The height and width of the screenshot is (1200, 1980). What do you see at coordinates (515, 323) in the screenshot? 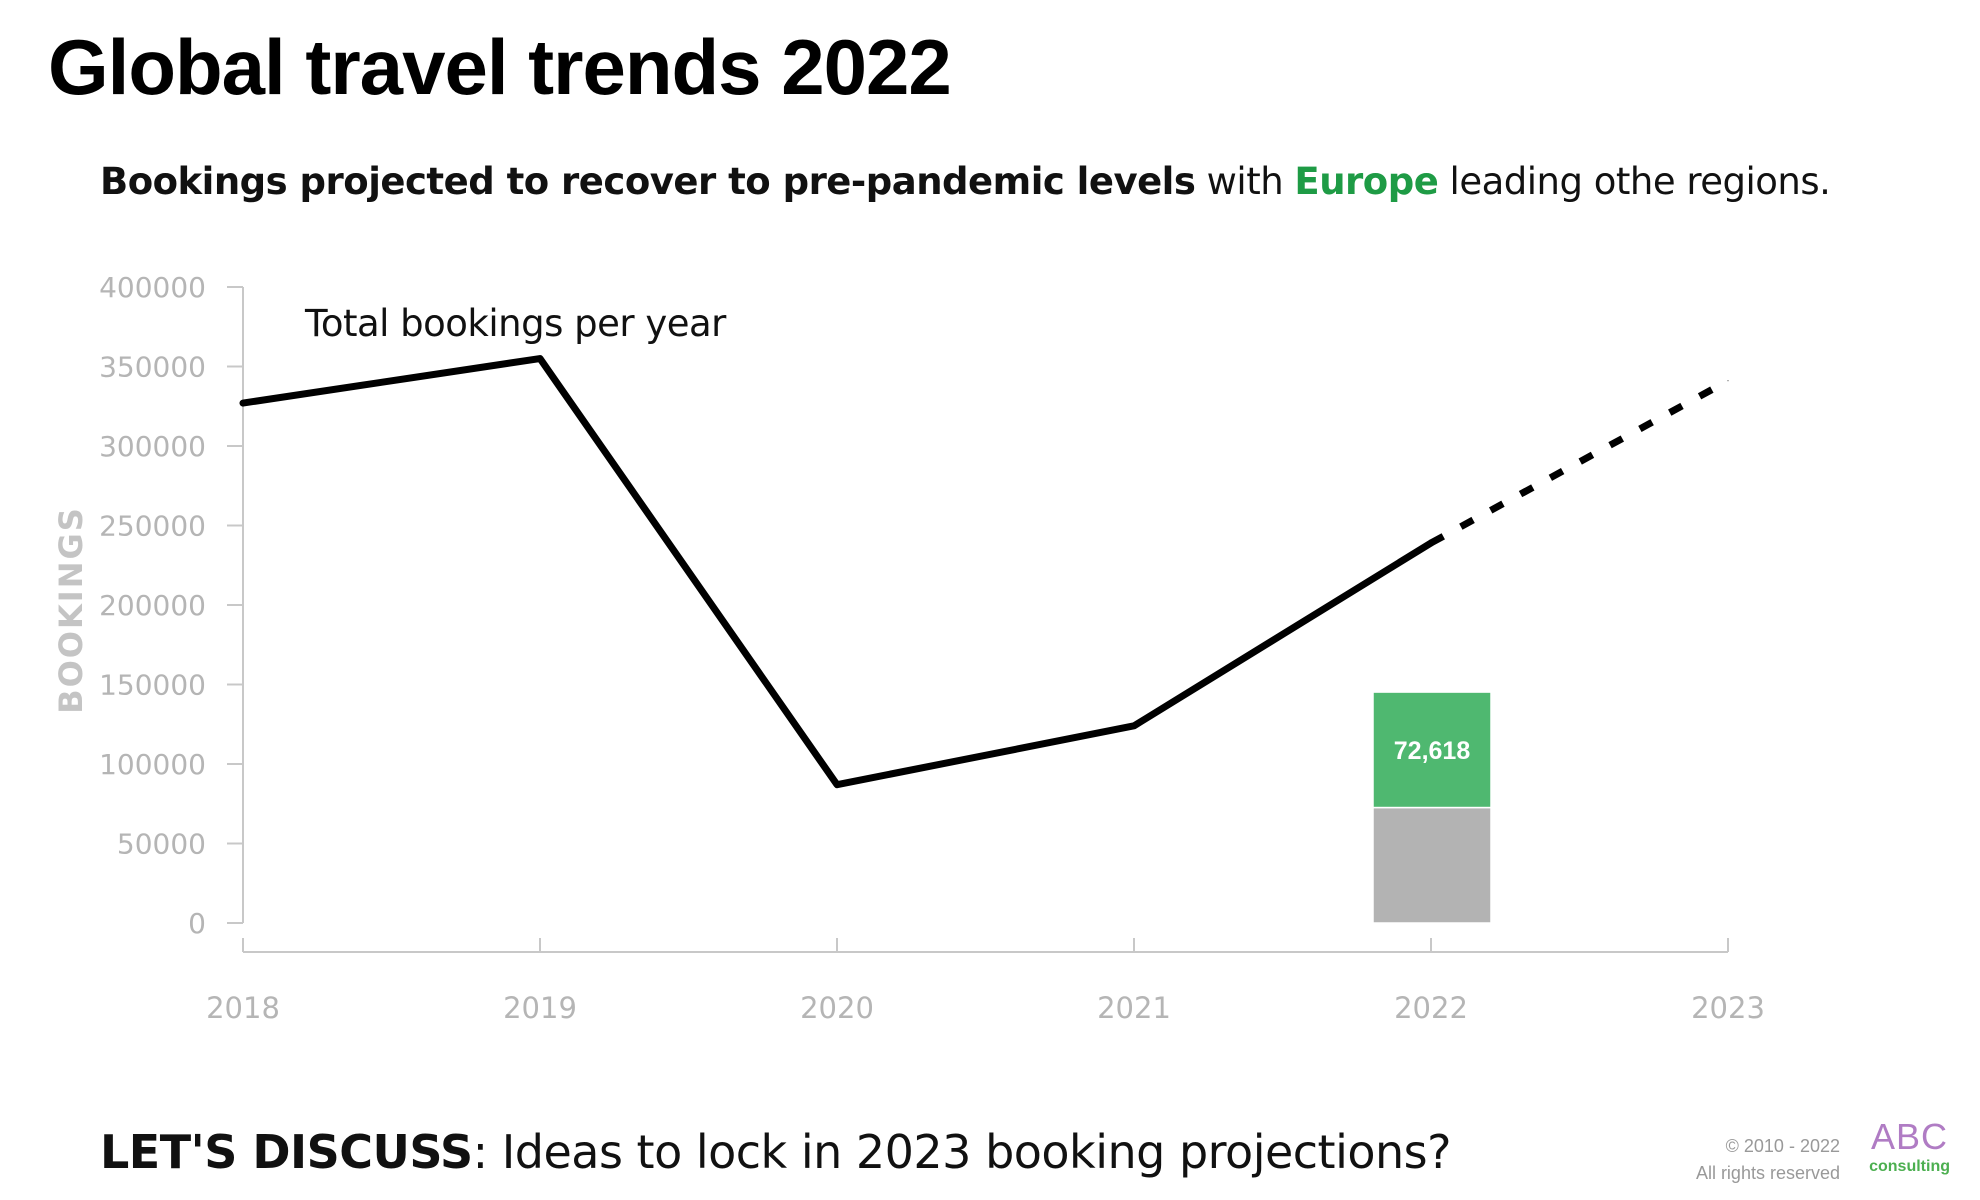
I see `series-annotation: Total bookings per year` at bounding box center [515, 323].